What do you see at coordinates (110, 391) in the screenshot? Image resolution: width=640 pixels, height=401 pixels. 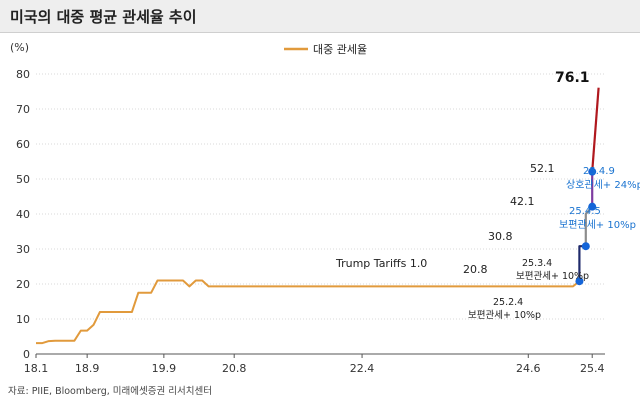 I see `source-note: 자료: PIIE, Bloomberg, 미래에셋증권 리서치센터` at bounding box center [110, 391].